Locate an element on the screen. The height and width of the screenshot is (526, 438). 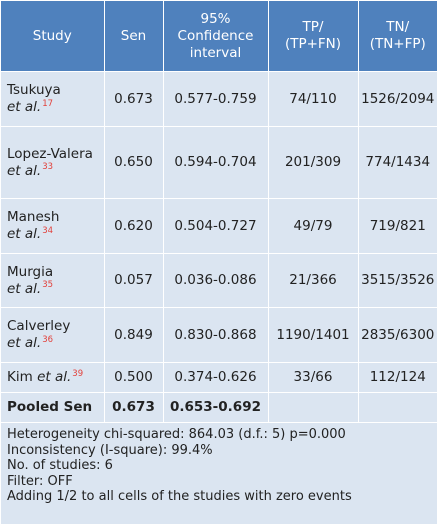
ci-cell: 0.036-0.086 is located at coordinates (216, 280).